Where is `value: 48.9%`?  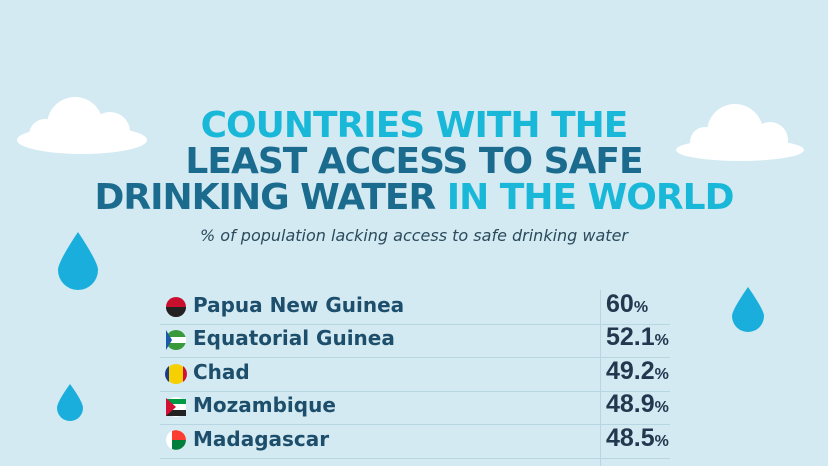 value: 48.9% is located at coordinates (637, 404).